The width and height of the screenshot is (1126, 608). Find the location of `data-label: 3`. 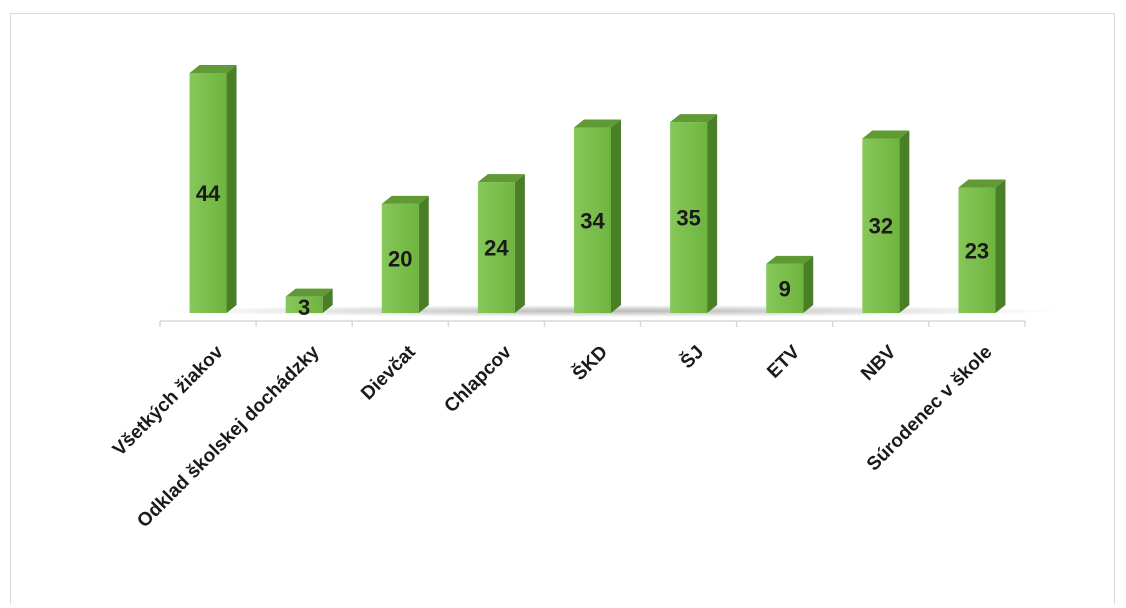

data-label: 3 is located at coordinates (304, 307).